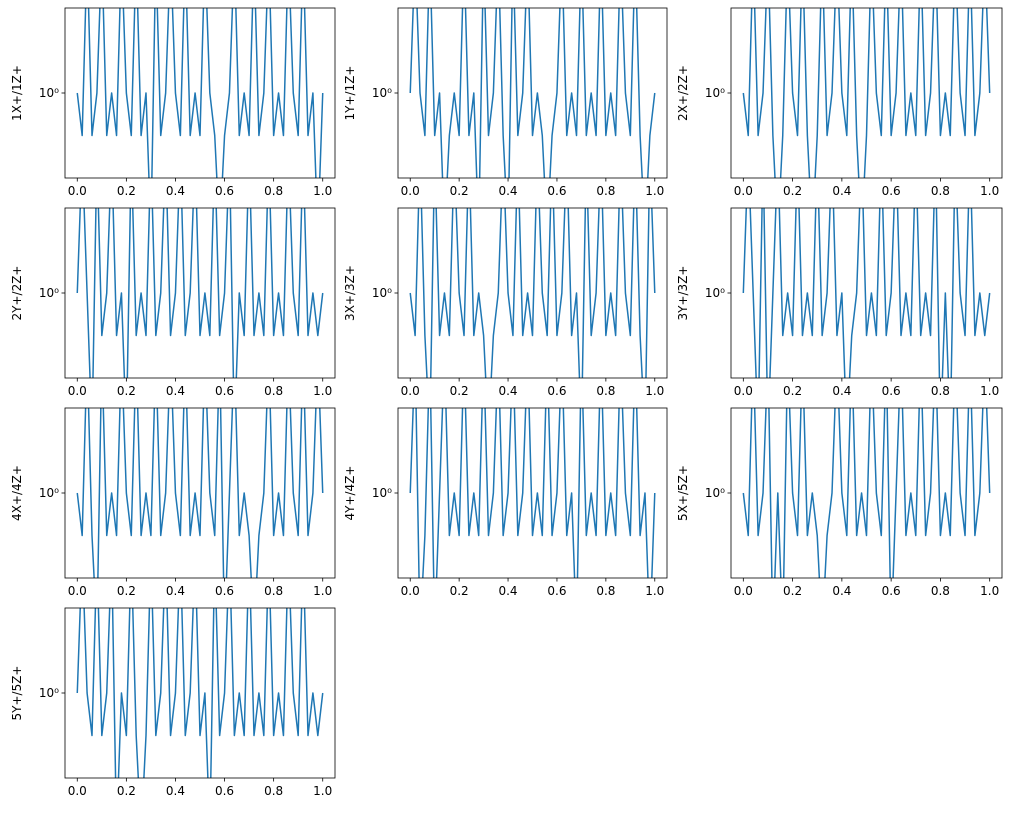 The width and height of the screenshot is (1011, 815). I want to click on subplot: 0.0 0.2 0.4 0.6 0.8 1.0 10⁰ 4Y+/4Z+, so click(505, 502).